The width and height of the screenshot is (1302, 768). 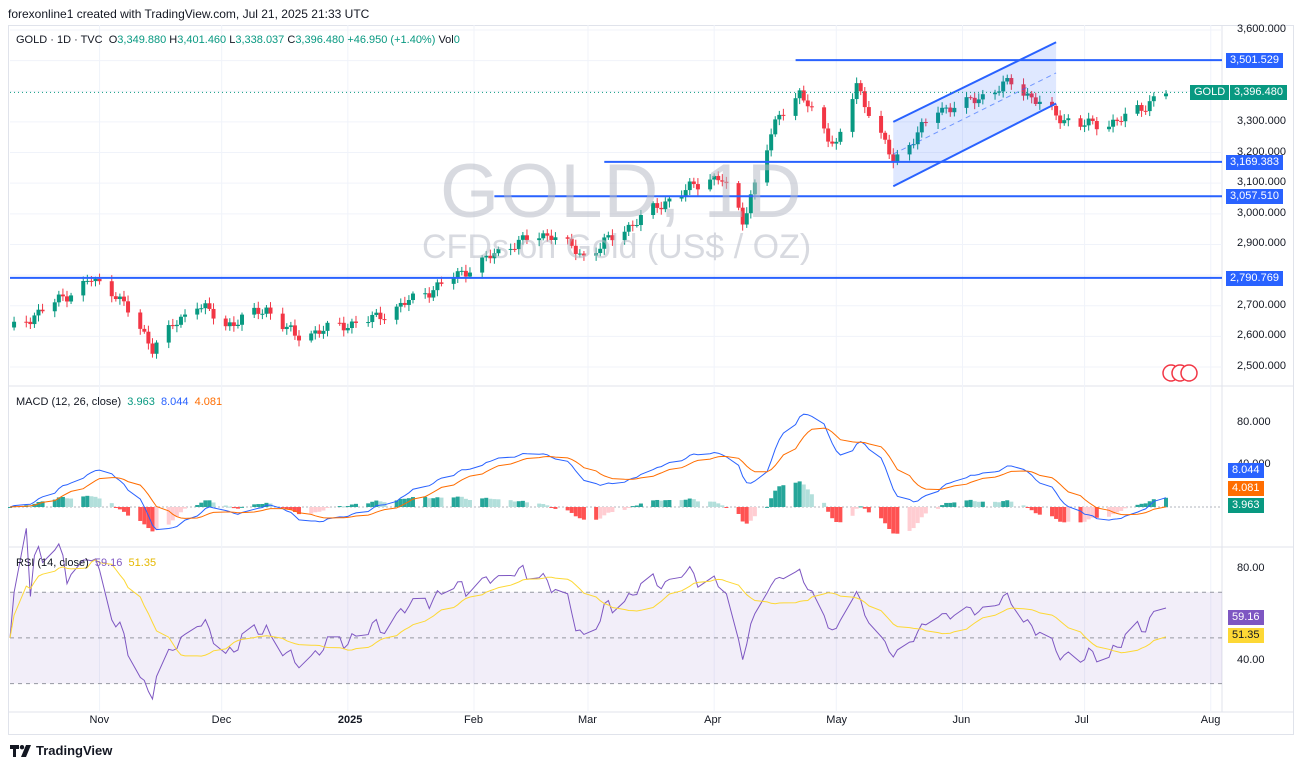 What do you see at coordinates (588, 472) in the screenshot?
I see `macd-line` at bounding box center [588, 472].